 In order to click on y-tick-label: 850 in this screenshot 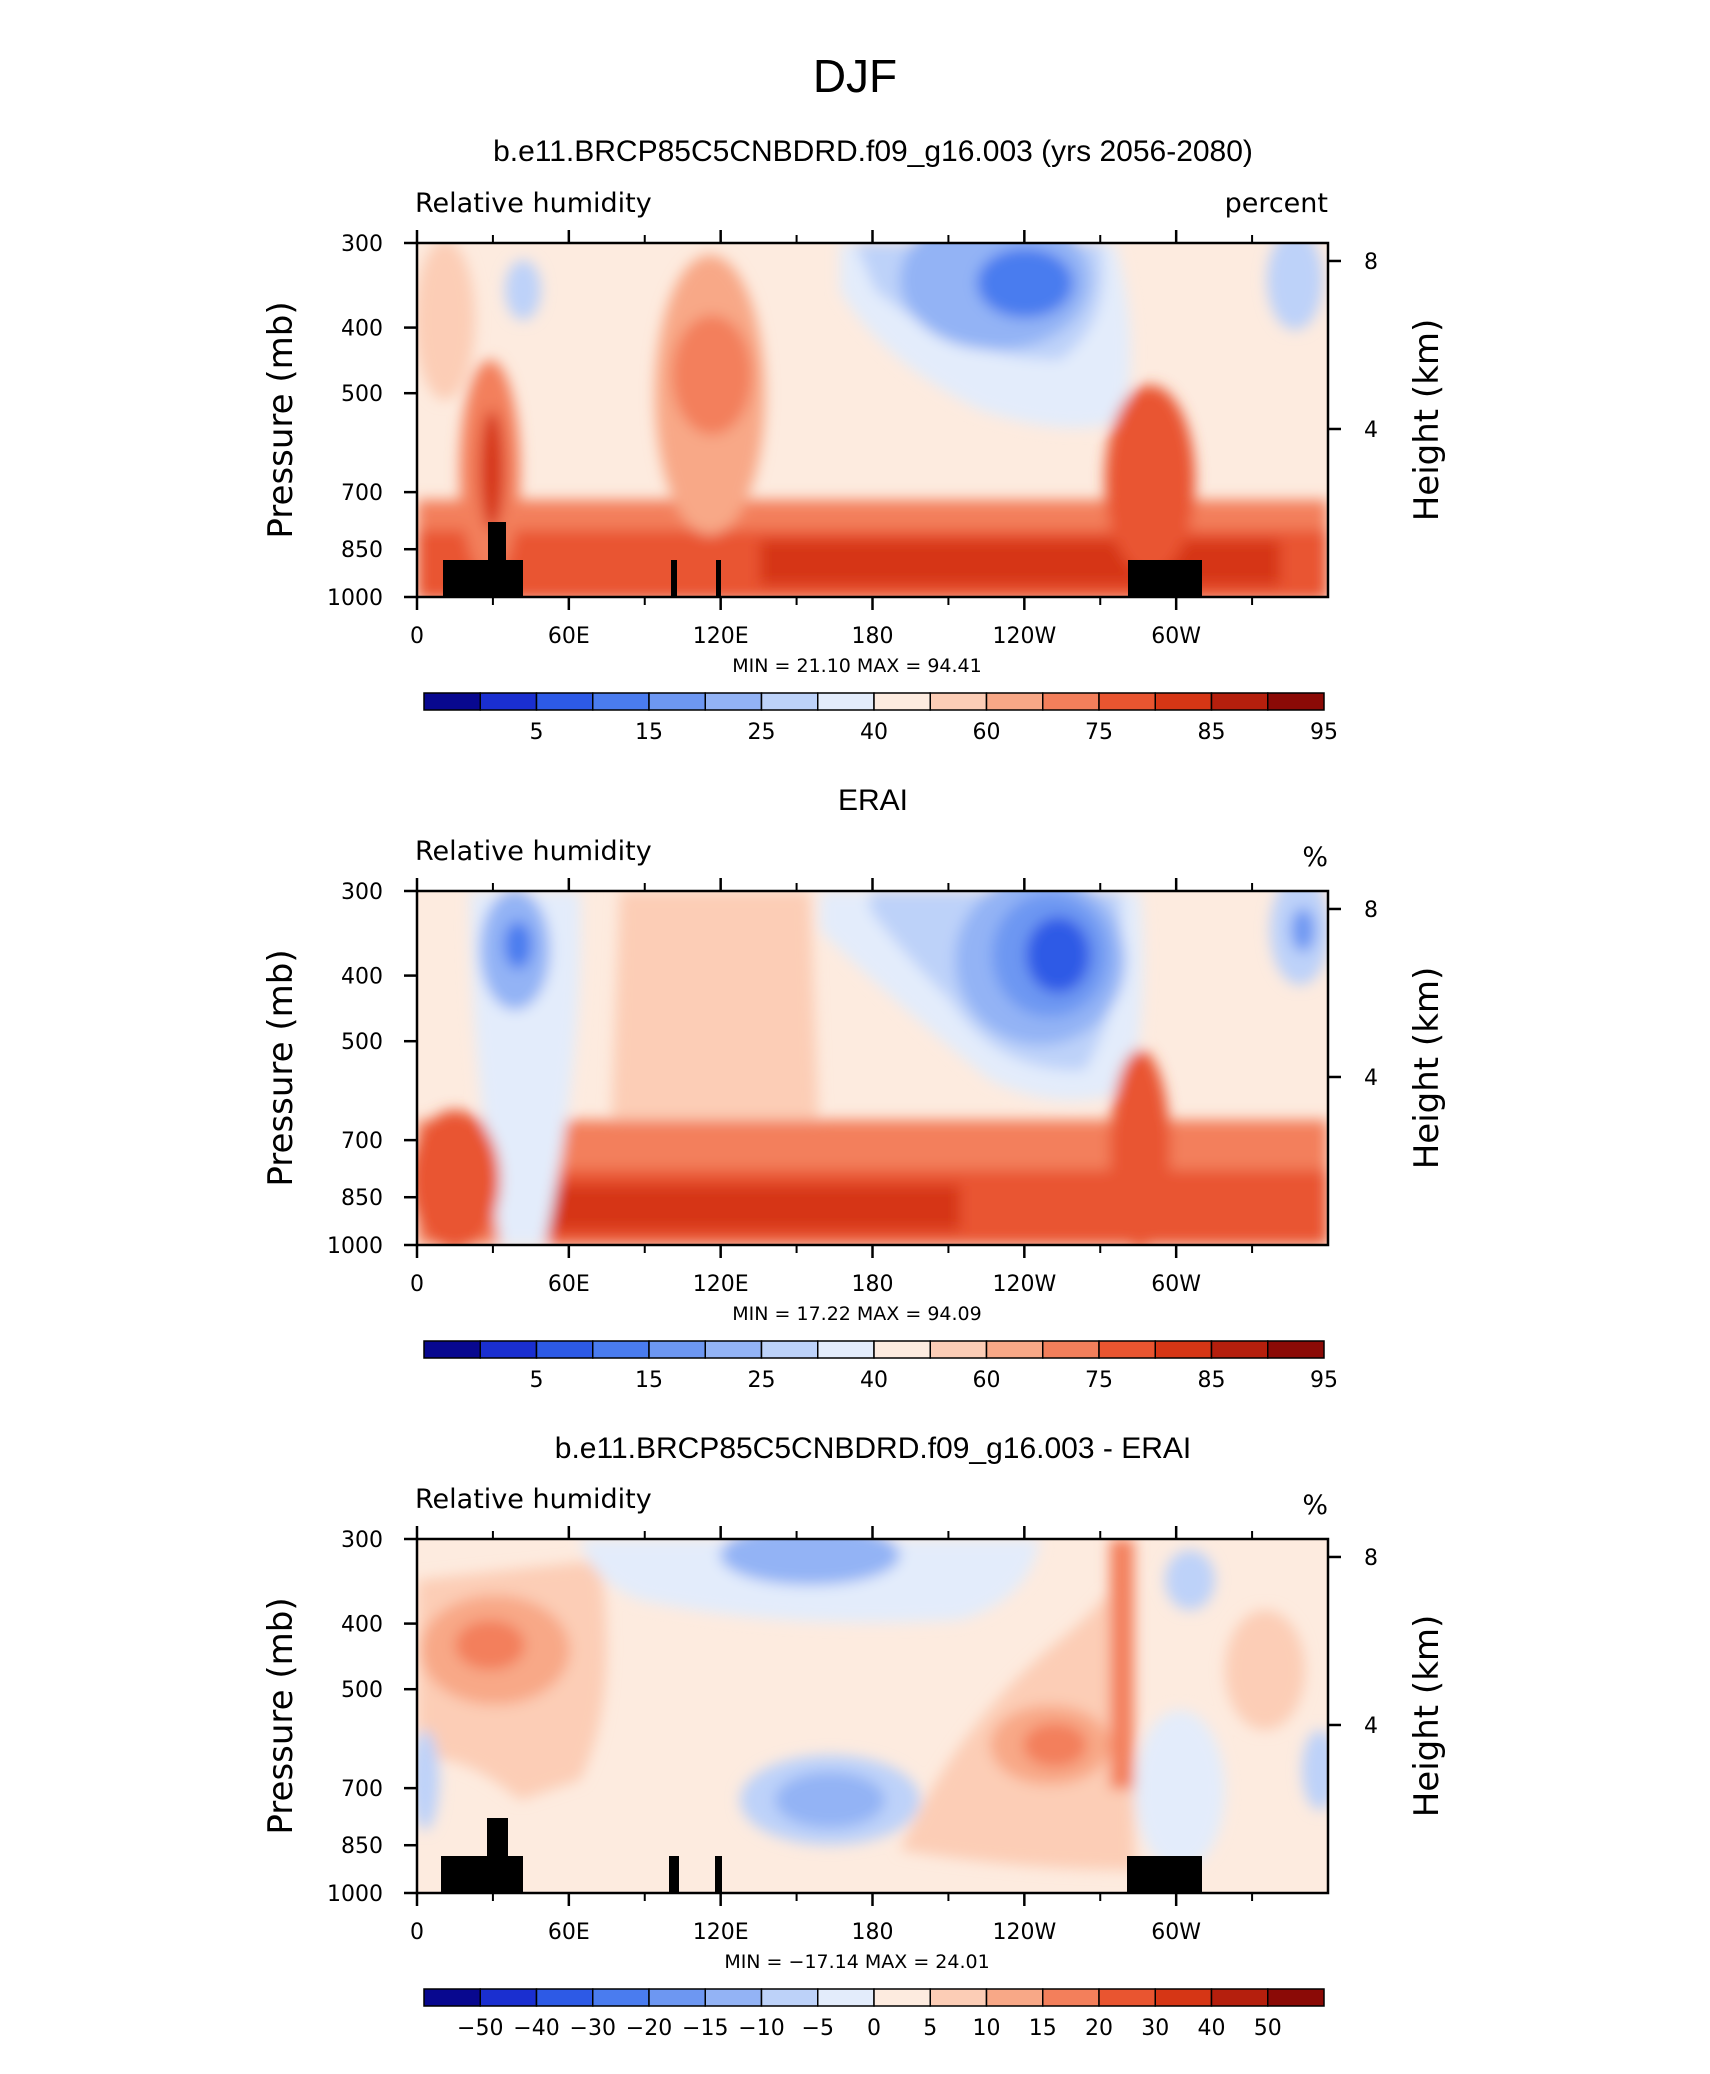, I will do `click(362, 550)`.